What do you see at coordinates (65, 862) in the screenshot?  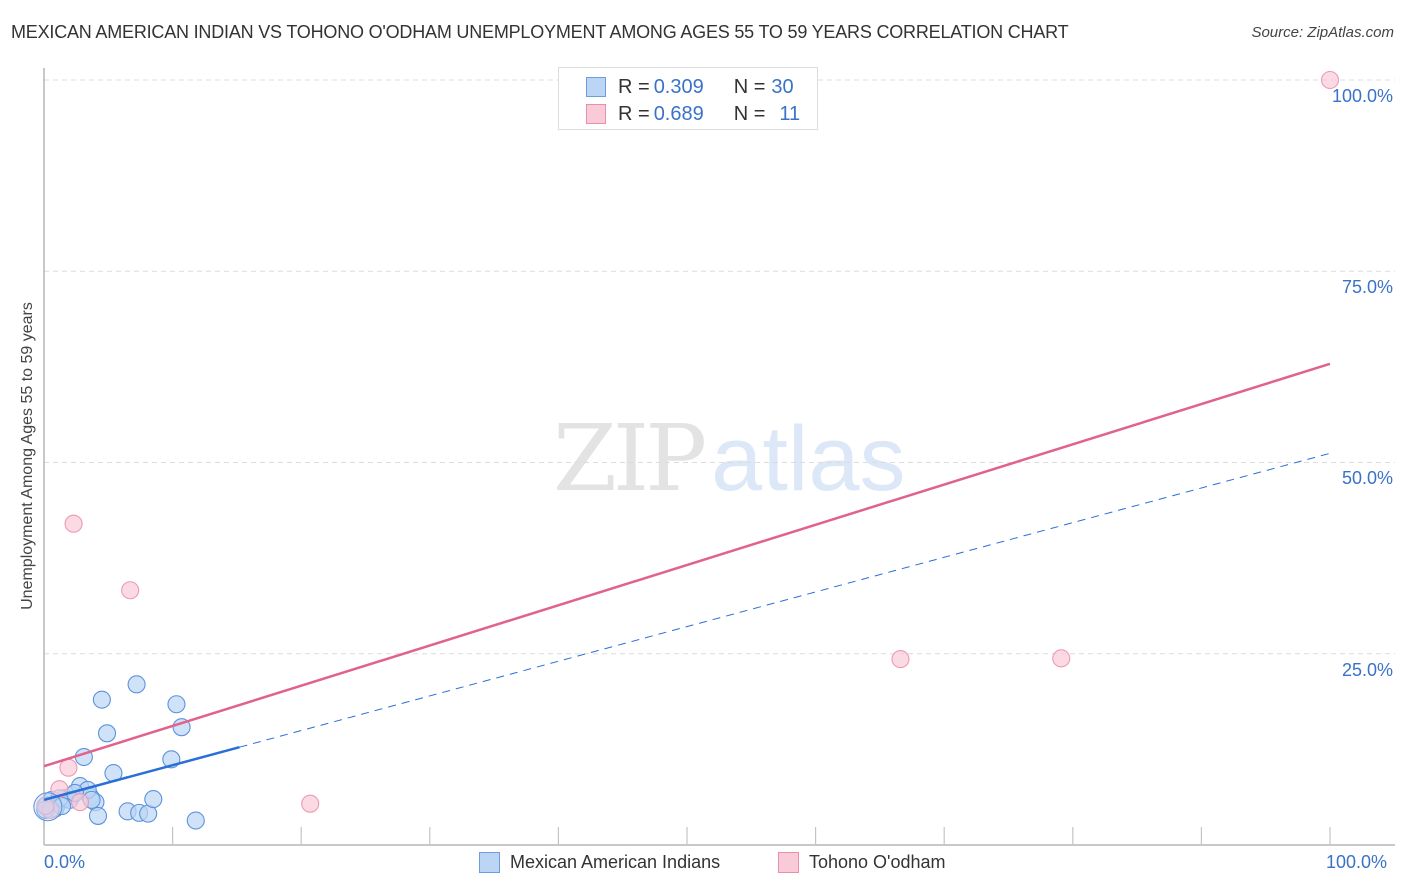 I see `x-tick-0: 0.0%` at bounding box center [65, 862].